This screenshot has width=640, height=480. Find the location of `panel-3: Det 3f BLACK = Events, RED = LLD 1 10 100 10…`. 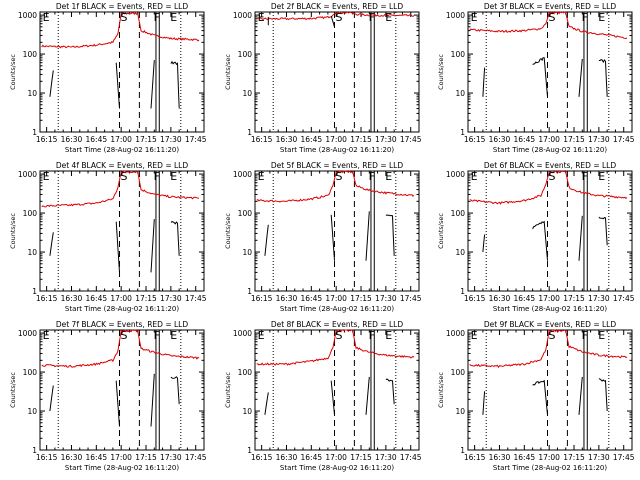

panel-3: Det 3f BLACK = Events, RED = LLD 1 10 100 10… is located at coordinates (536, 78).